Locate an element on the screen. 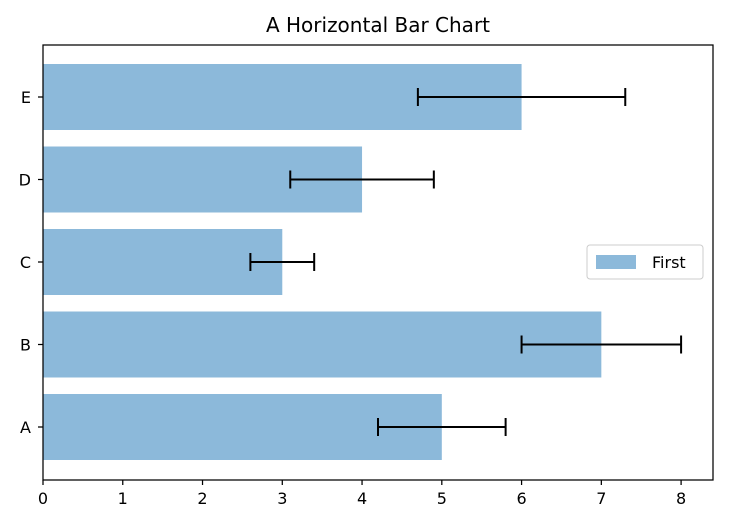 This screenshot has width=731, height=527. x-axis-ticks: 0 1 2 3 4 5 6 7 8 is located at coordinates (362, 494).